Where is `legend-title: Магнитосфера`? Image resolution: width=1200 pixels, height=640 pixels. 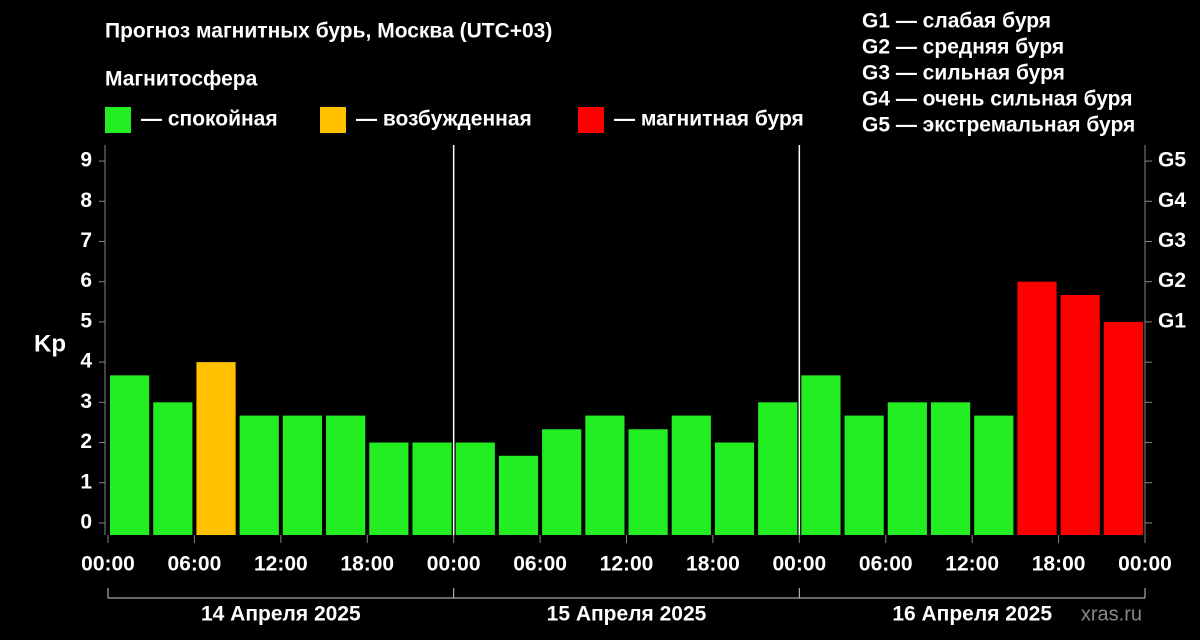 legend-title: Магнитосфера is located at coordinates (181, 79).